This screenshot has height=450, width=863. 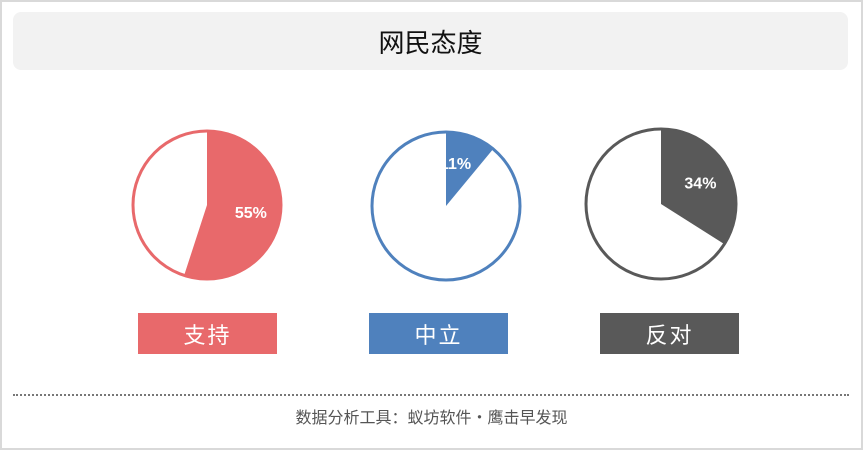 I want to click on pie-data-label-0: 55%, so click(x=251, y=213).